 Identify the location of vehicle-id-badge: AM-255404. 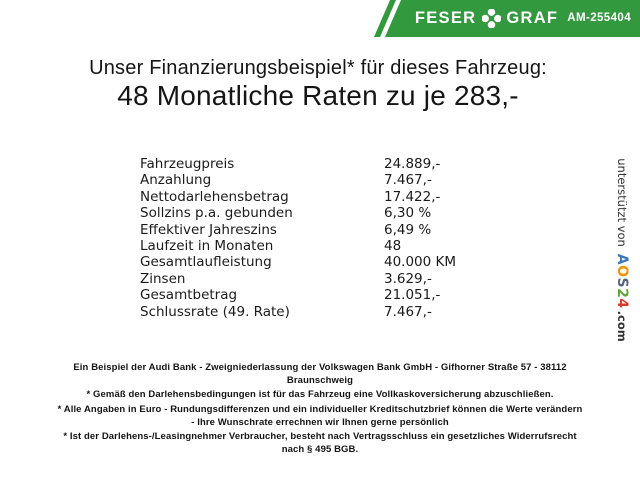
(599, 17).